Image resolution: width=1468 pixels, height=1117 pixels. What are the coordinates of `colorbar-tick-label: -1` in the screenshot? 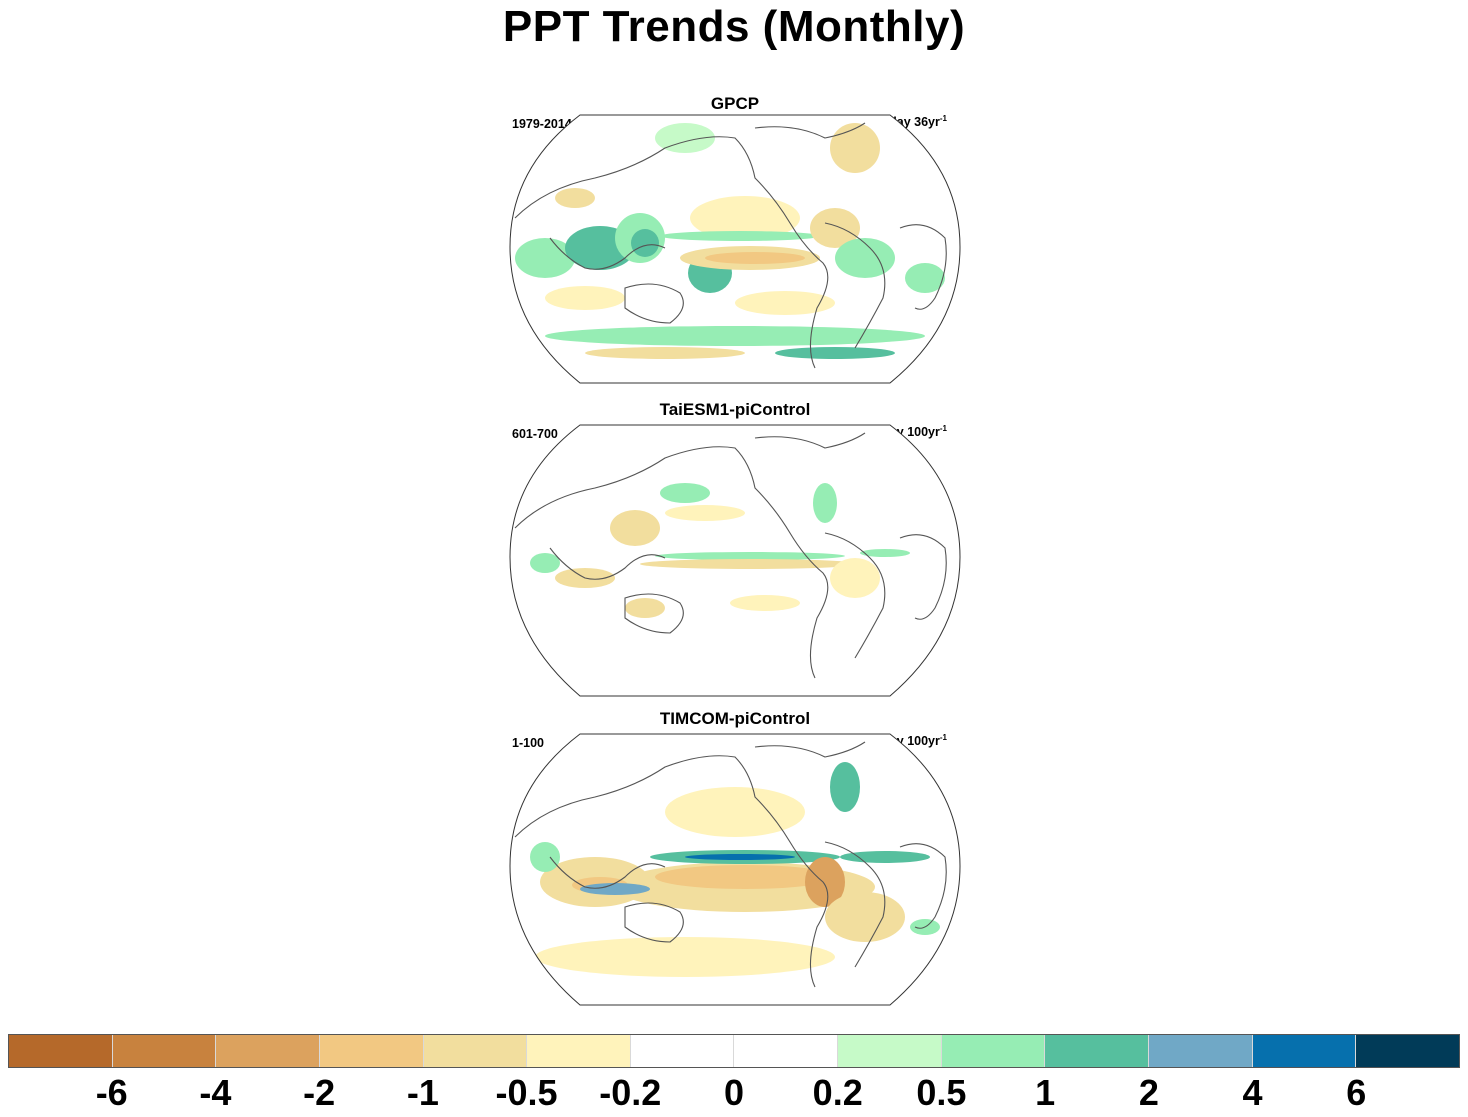 It's located at (422, 1092).